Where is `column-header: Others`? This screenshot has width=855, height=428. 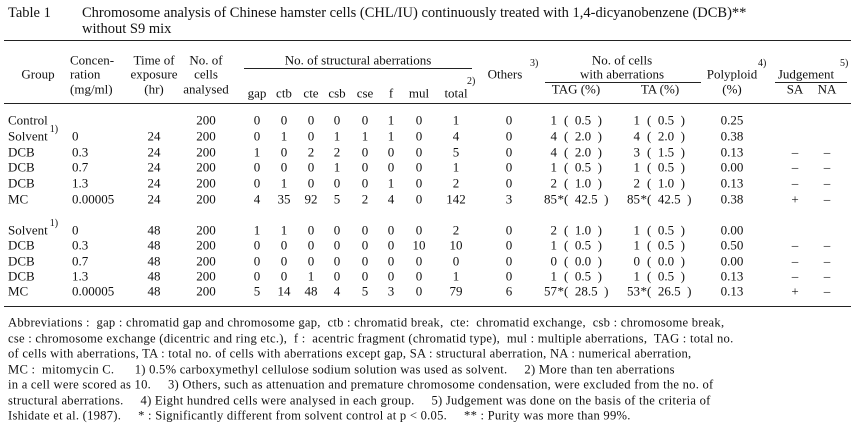
column-header: Others is located at coordinates (505, 74).